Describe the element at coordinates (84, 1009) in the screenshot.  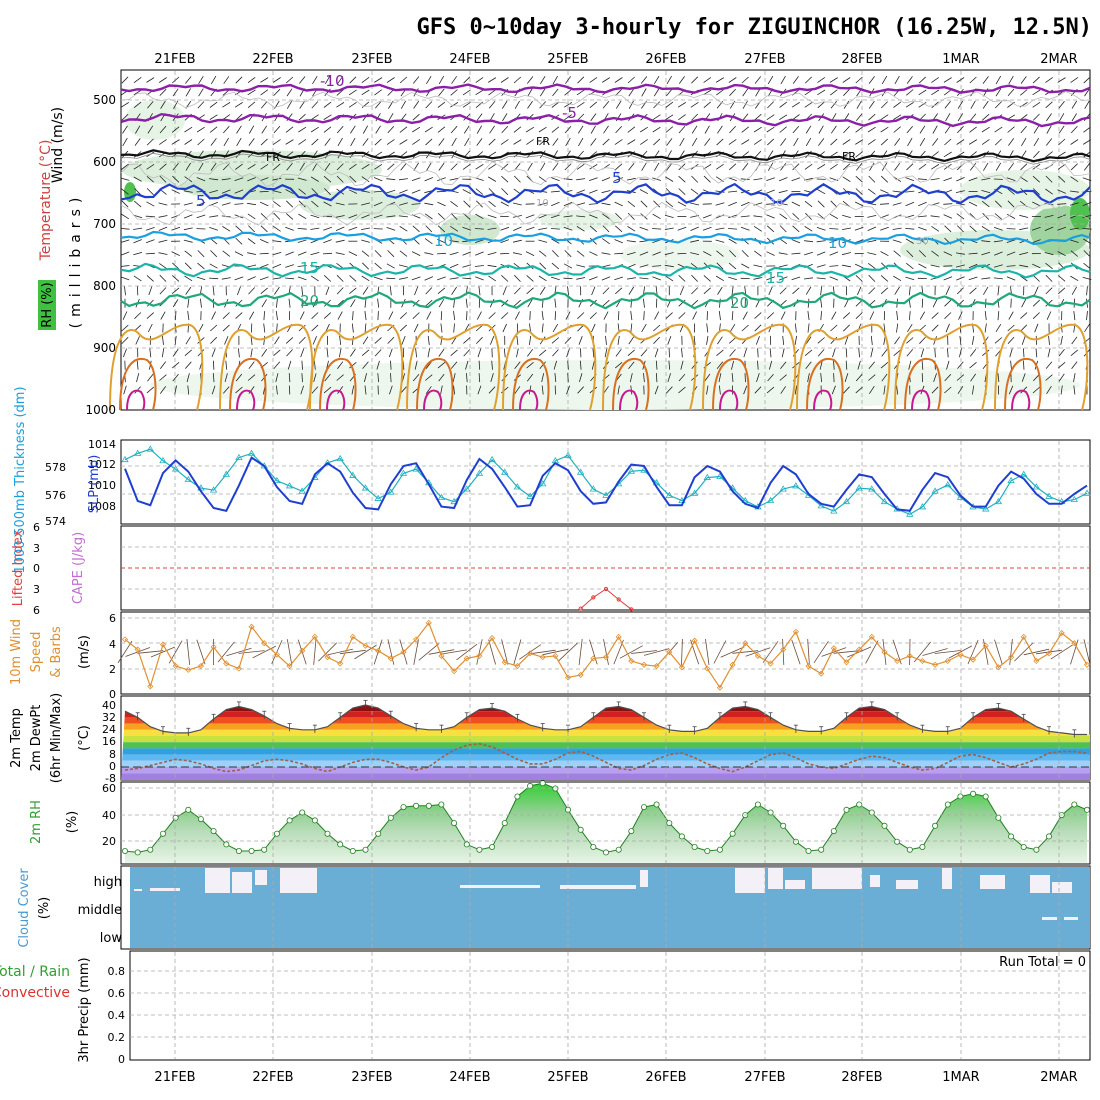
I see `precip-ylabel: 3hr Precip (mm)` at that location.